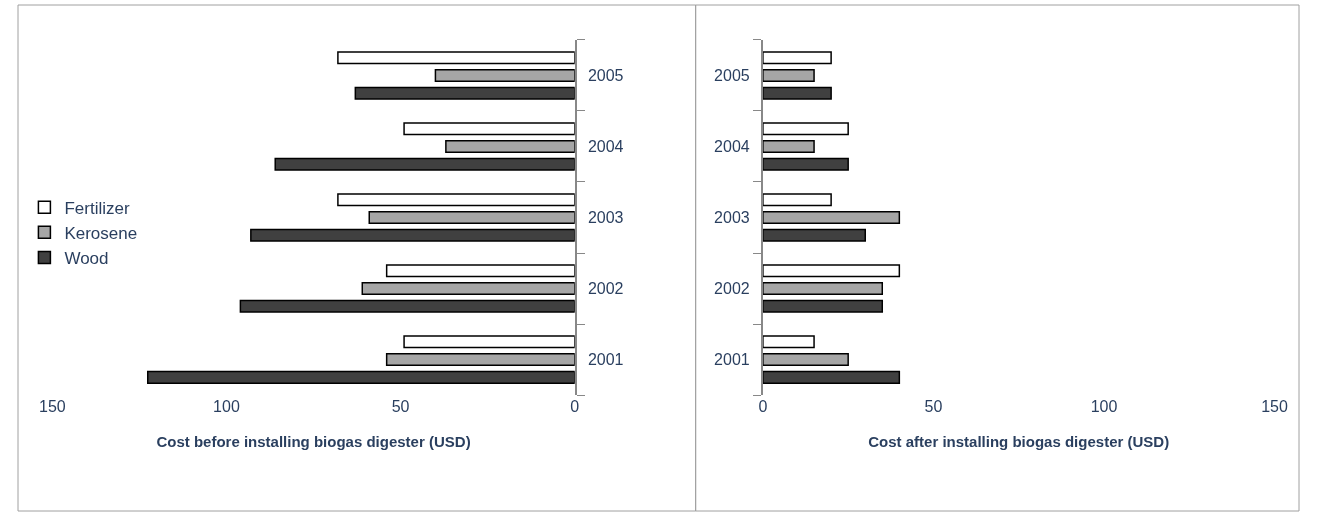 The image size is (1317, 516). I want to click on legend-label: Kerosene, so click(101, 233).